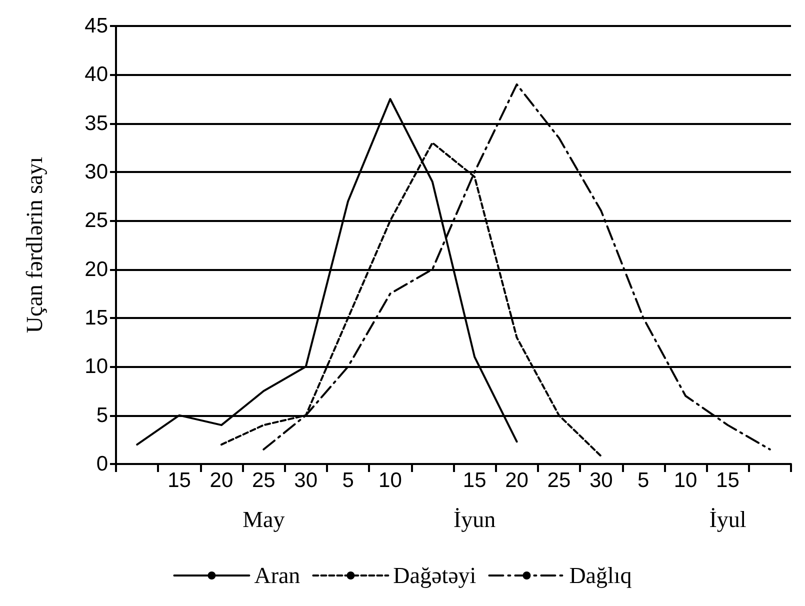  Describe the element at coordinates (277, 575) in the screenshot. I see `legend-label: Aran` at that location.